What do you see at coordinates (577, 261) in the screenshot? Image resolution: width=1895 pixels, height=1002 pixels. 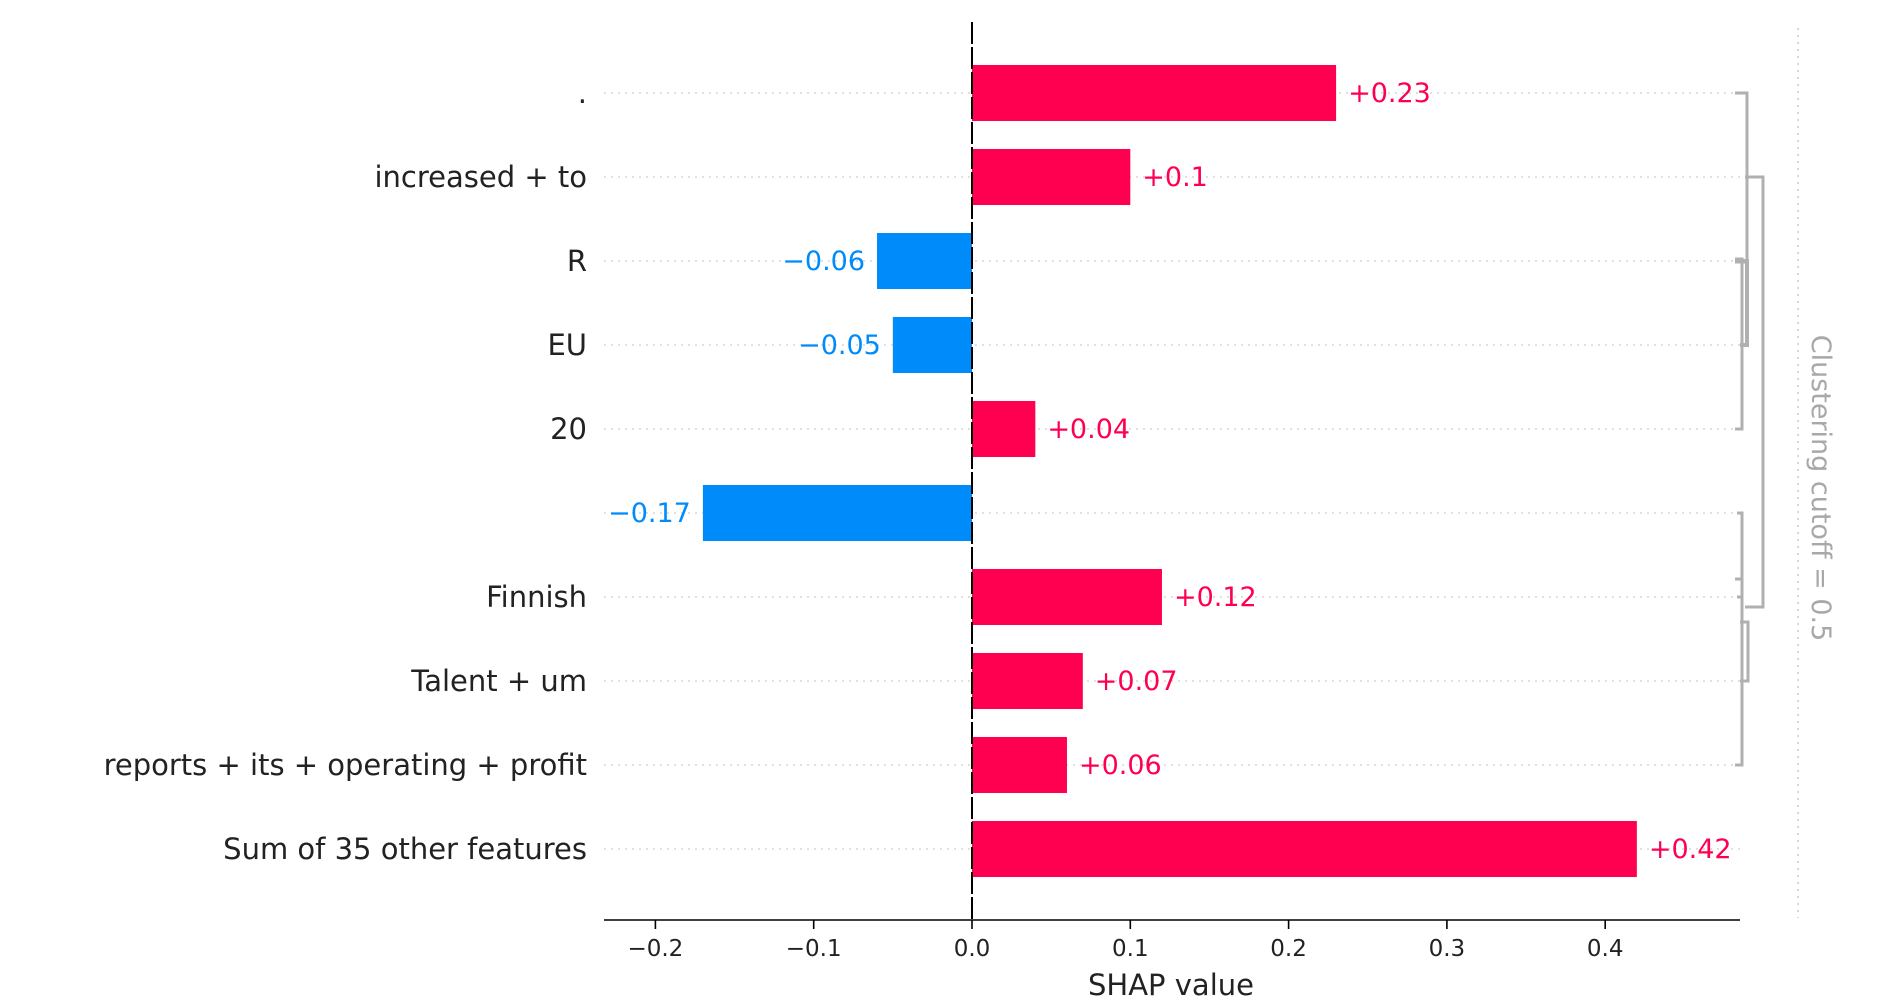 I see `feature-label: R` at bounding box center [577, 261].